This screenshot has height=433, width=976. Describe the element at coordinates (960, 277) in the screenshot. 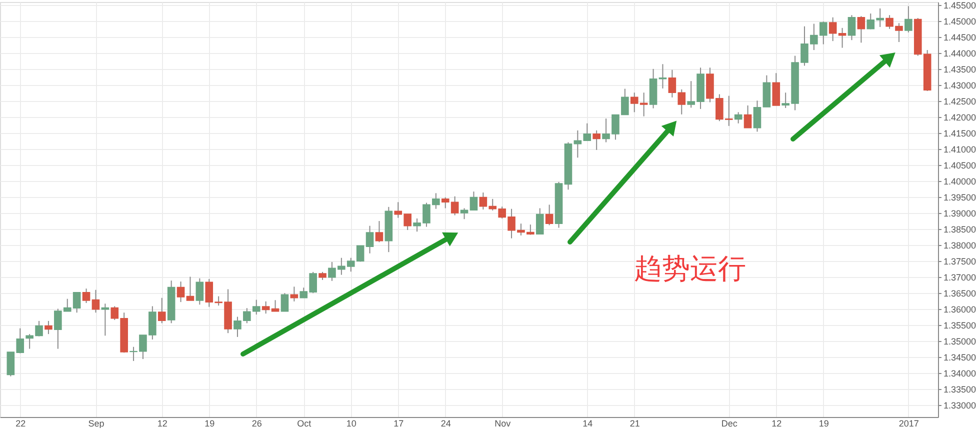

I see `y-tick-label: 1.37000` at that location.